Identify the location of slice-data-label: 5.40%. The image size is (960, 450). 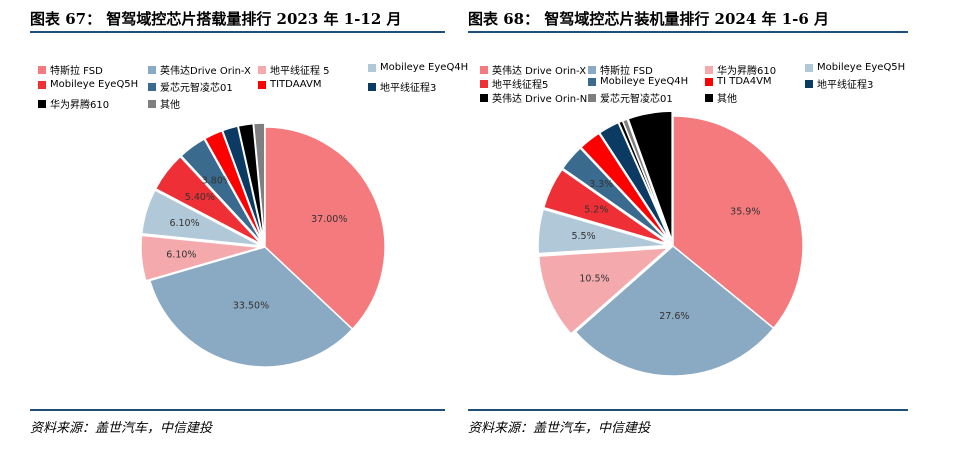
(200, 197).